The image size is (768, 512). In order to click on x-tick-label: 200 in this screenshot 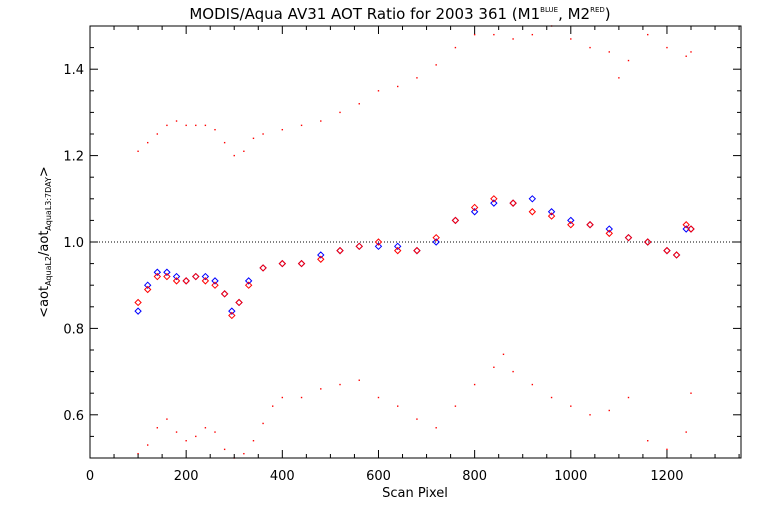, I will do `click(186, 476)`.